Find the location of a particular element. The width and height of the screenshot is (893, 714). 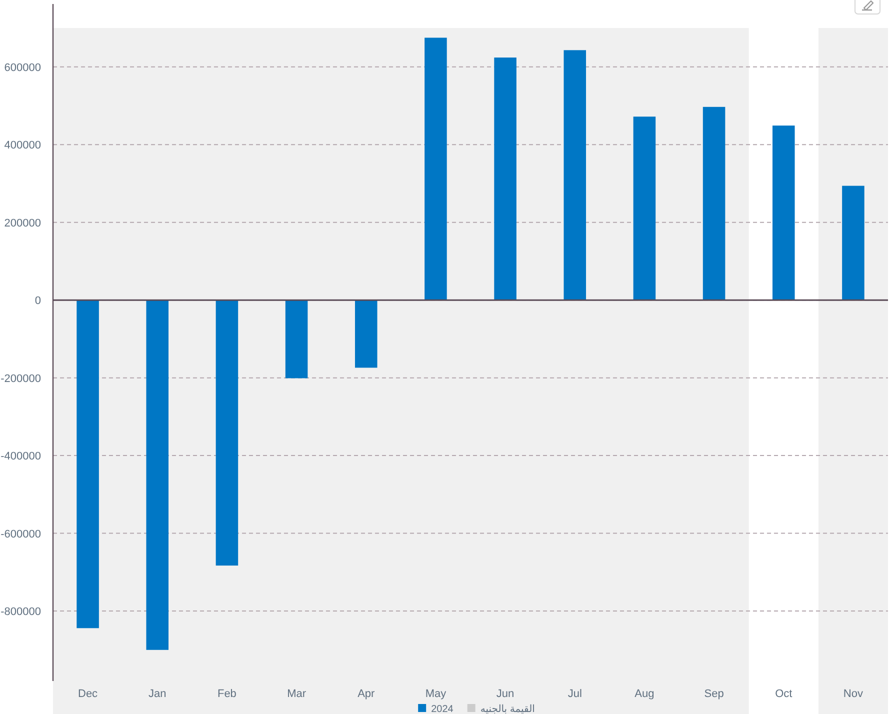

x-tick-label: Aug is located at coordinates (644, 694).